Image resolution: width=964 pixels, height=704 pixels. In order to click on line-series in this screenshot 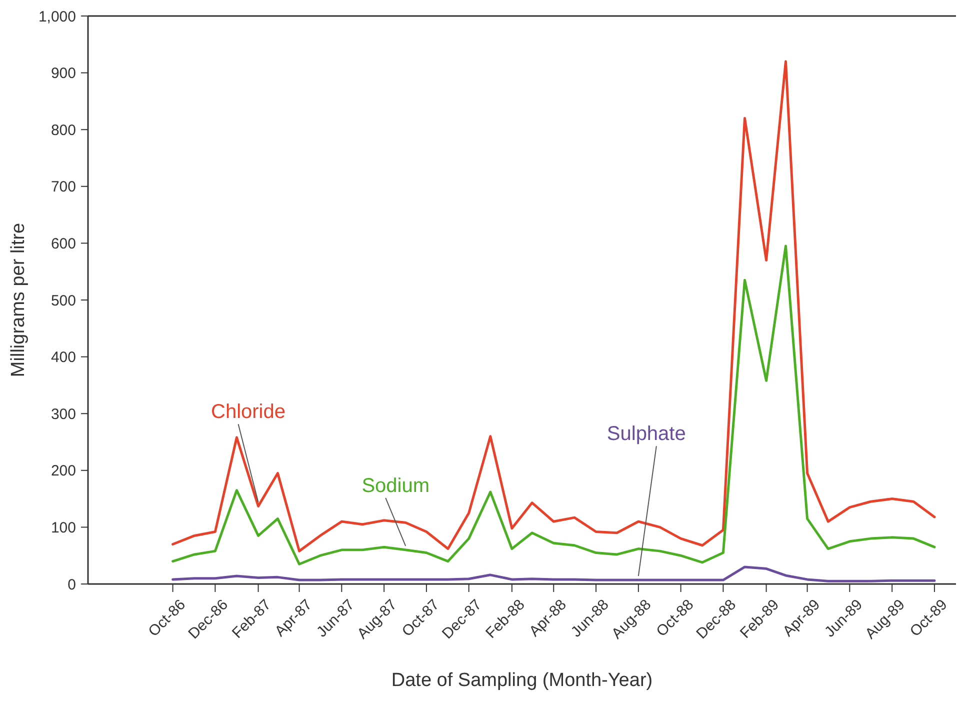, I will do `click(554, 574)`.